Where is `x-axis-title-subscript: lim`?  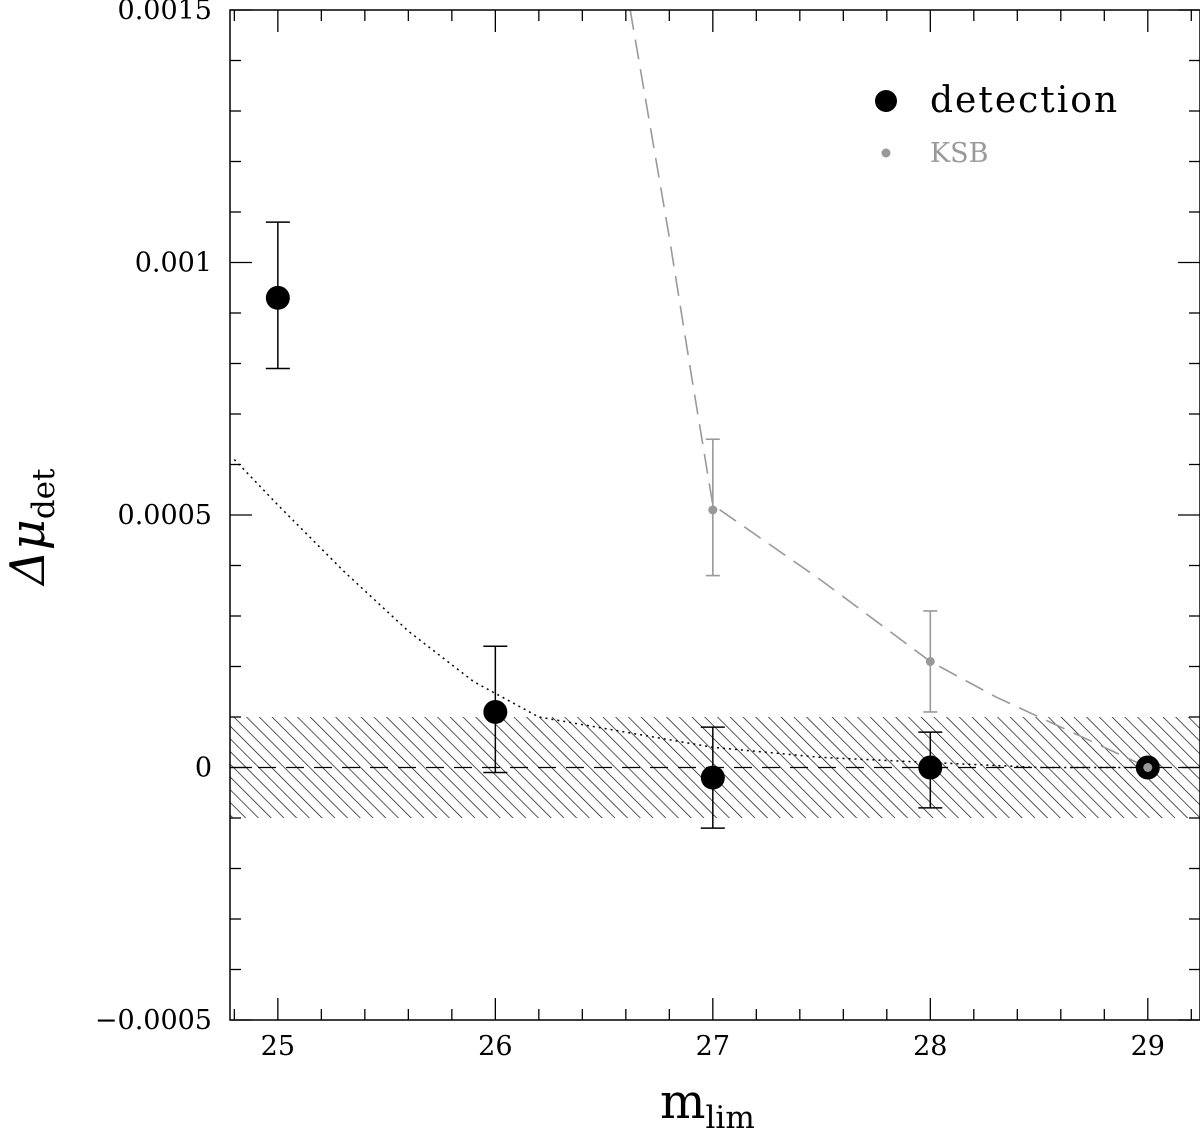 x-axis-title-subscript: lim is located at coordinates (730, 1116).